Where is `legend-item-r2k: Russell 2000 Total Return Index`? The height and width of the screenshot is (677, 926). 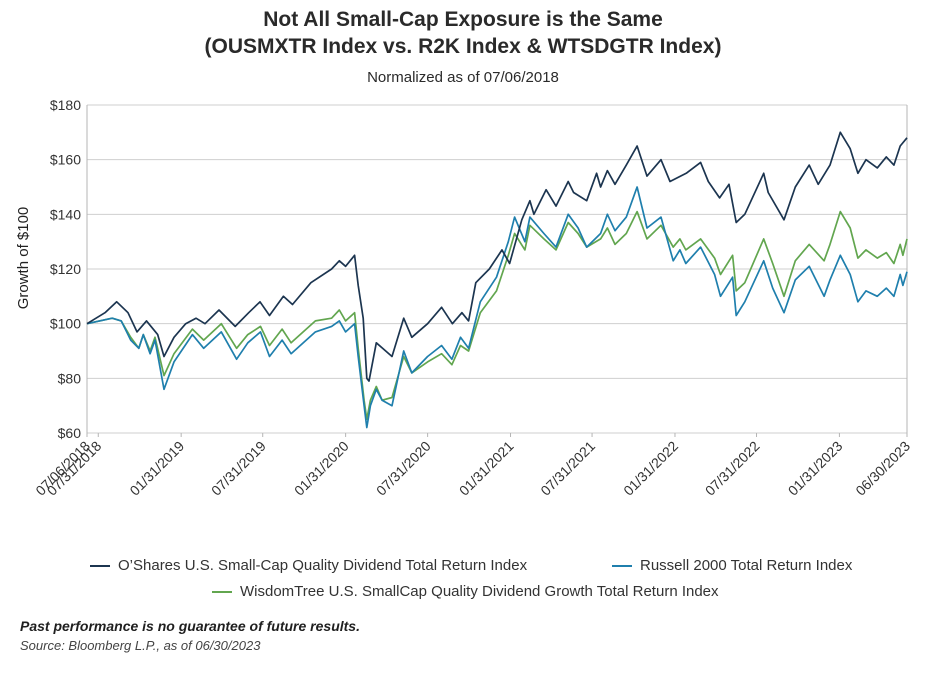 legend-item-r2k: Russell 2000 Total Return Index is located at coordinates (732, 565).